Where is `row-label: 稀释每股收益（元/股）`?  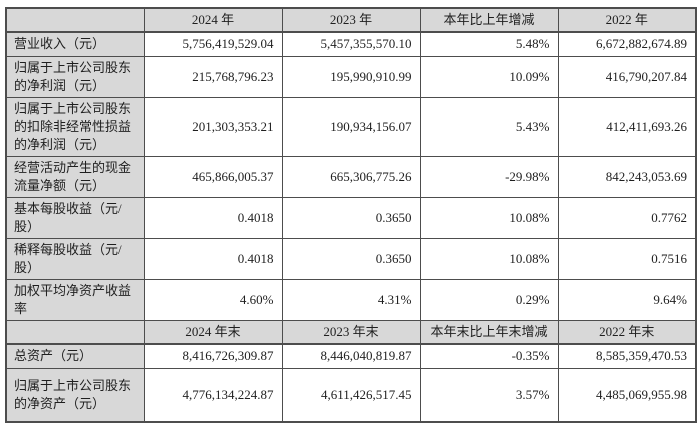 row-label: 稀释每股收益（元/股） is located at coordinates (75, 258).